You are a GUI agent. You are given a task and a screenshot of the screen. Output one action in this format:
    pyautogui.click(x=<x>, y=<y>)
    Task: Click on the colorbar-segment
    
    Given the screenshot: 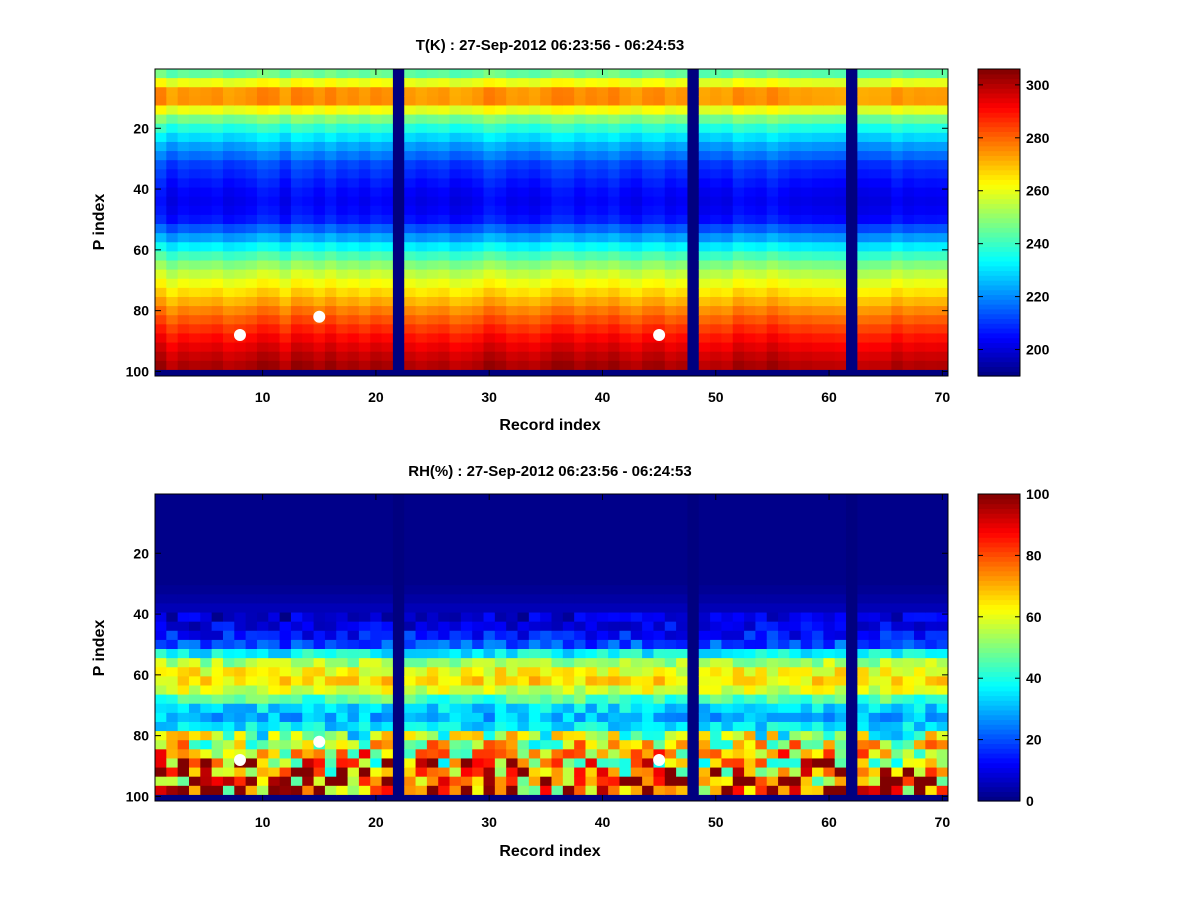 What is the action you would take?
    pyautogui.click(x=999, y=129)
    